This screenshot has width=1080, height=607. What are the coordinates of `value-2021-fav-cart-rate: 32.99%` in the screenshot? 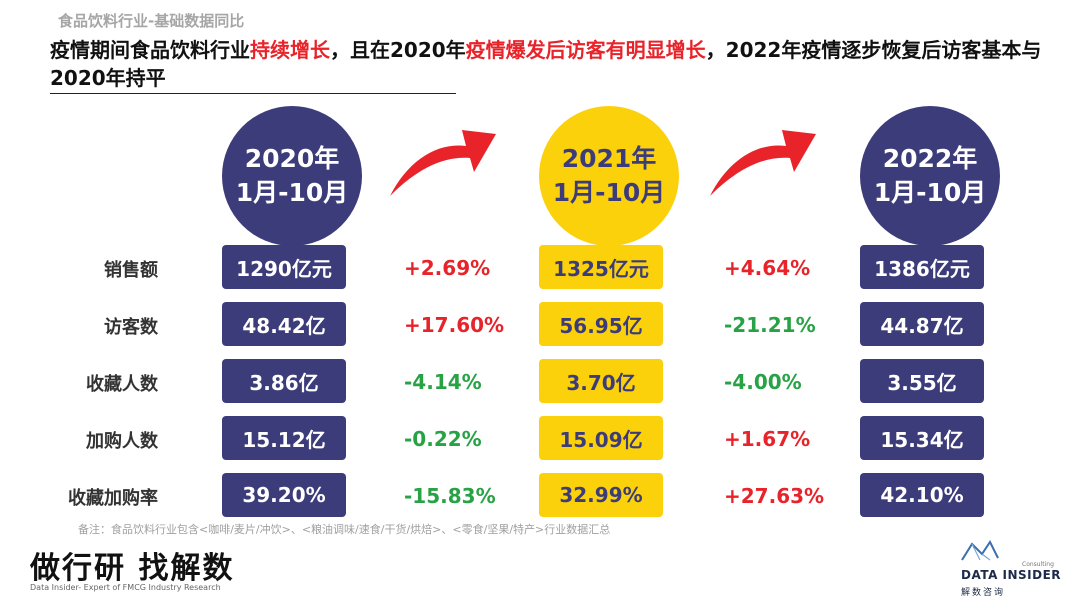 It's located at (601, 495).